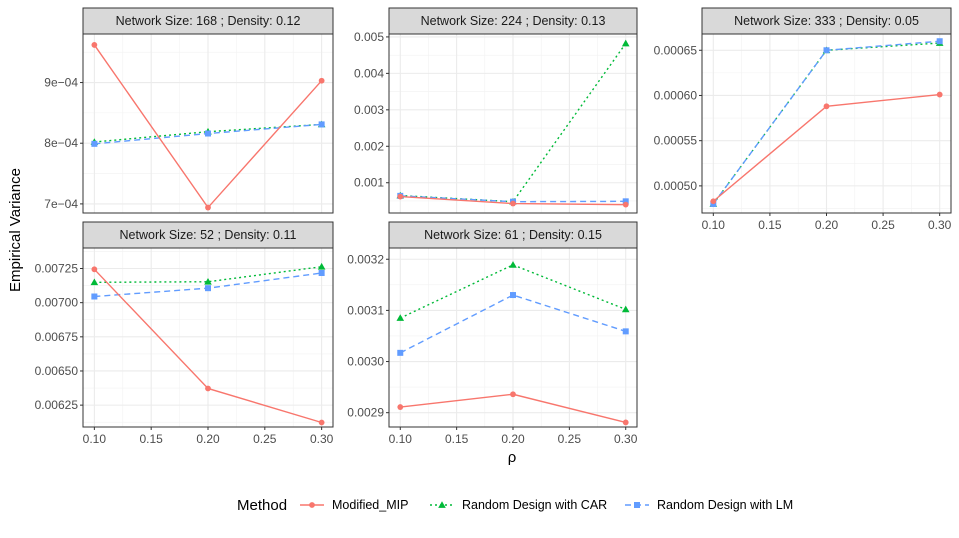 The image size is (959, 538). I want to click on legend-entry-modified-mip: Modified_MIP, so click(354, 505).